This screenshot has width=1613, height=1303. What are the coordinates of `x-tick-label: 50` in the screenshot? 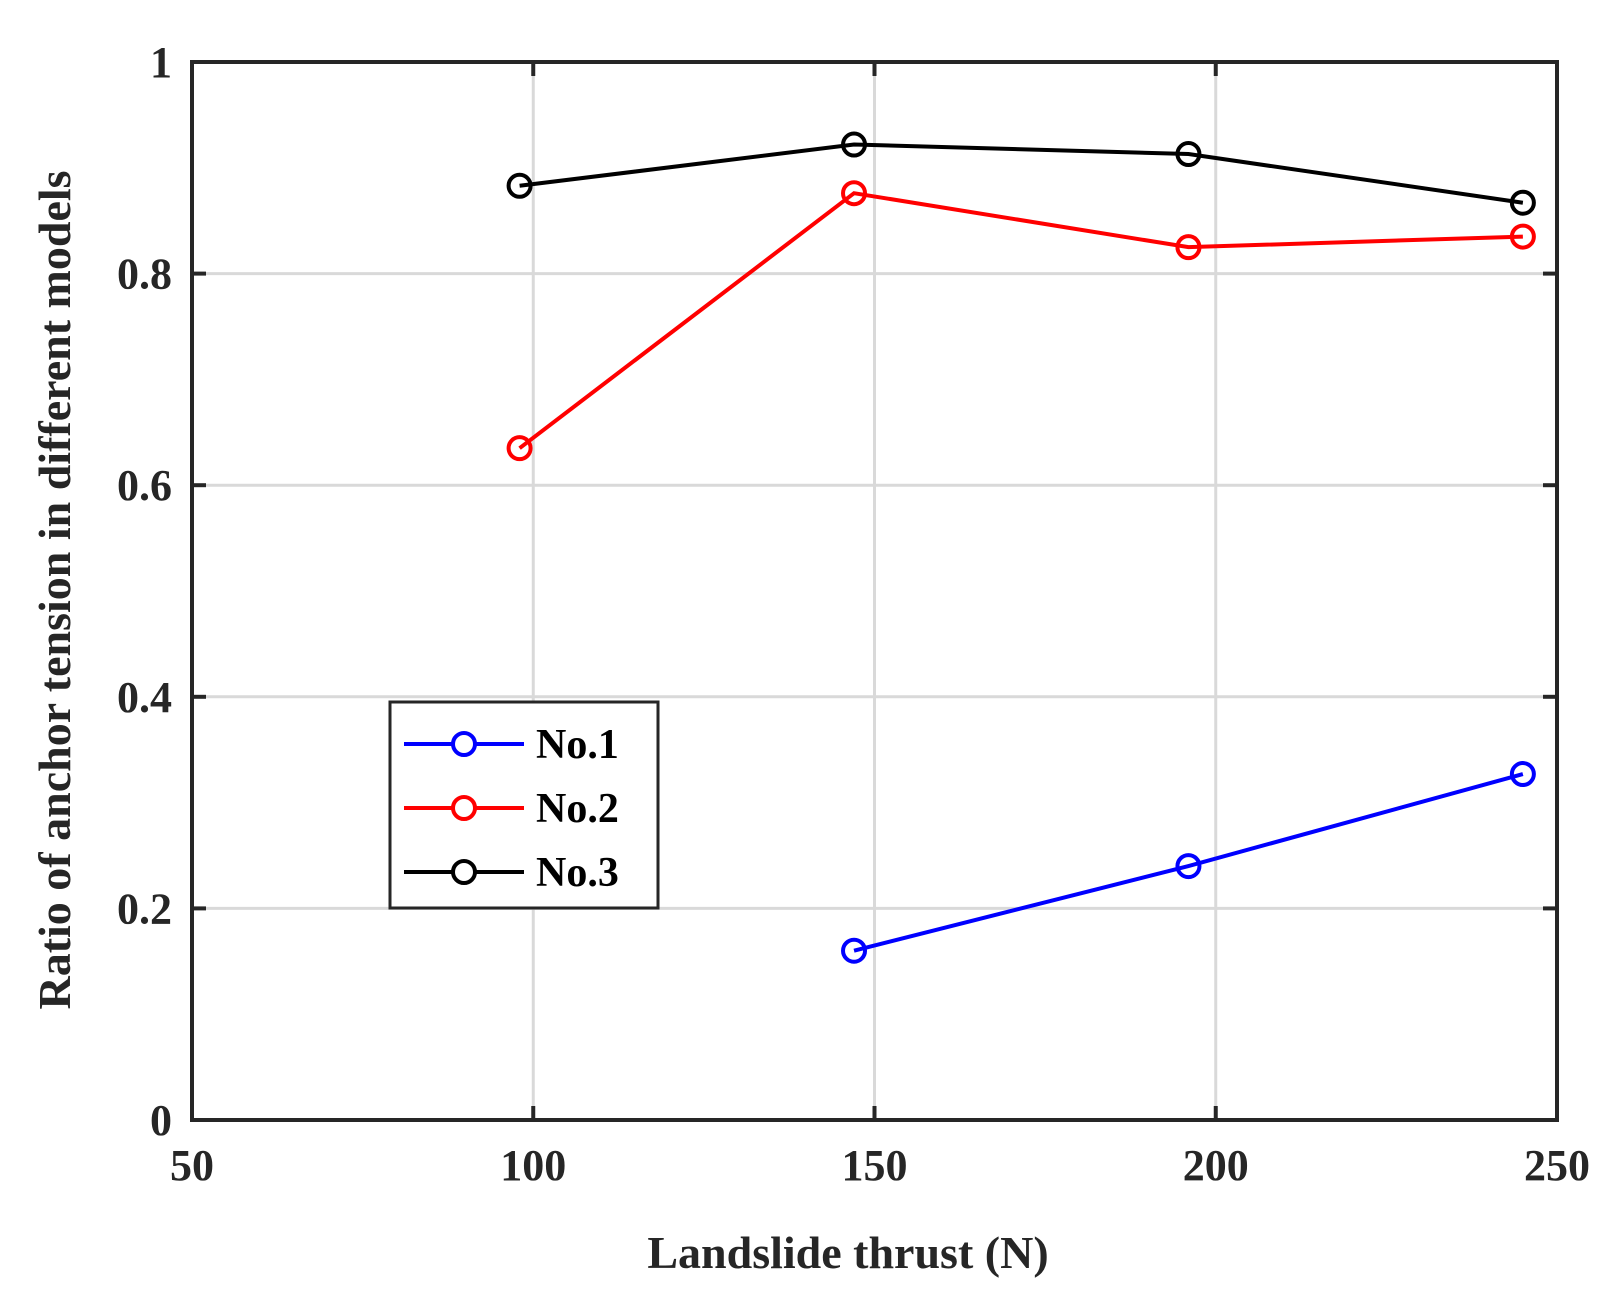 It's located at (192, 1165).